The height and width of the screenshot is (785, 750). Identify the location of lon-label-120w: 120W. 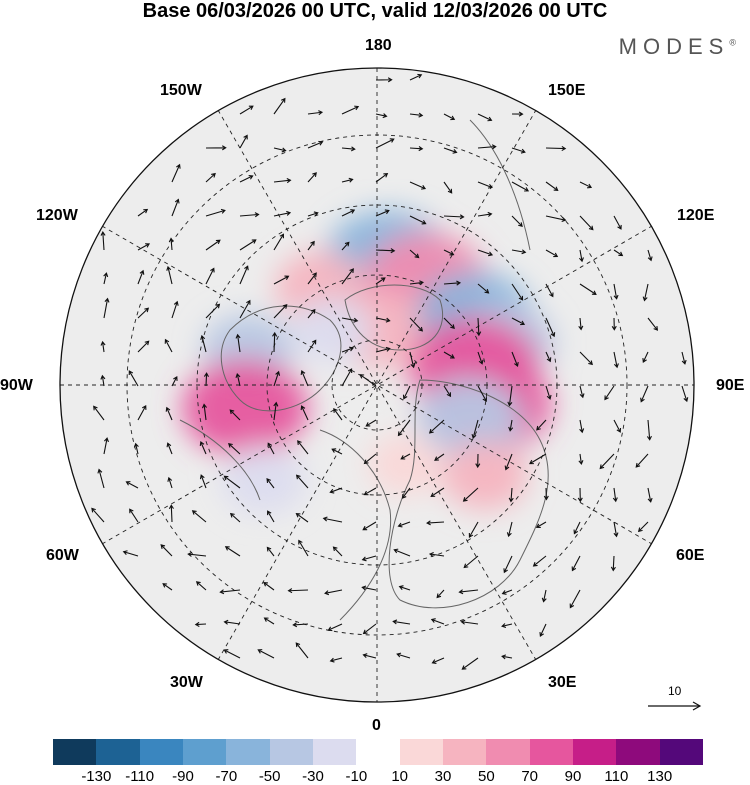
(57, 215).